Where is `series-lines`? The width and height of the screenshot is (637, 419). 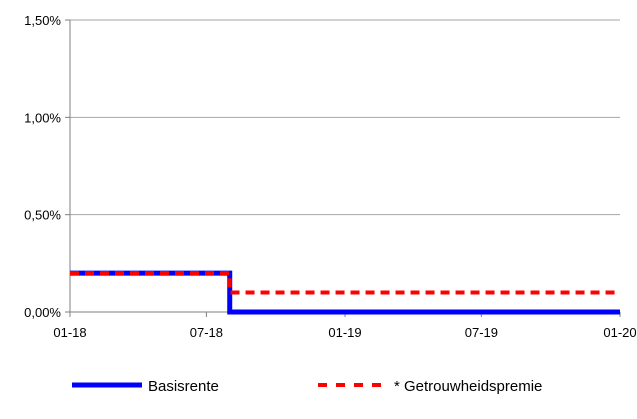 series-lines is located at coordinates (345, 292).